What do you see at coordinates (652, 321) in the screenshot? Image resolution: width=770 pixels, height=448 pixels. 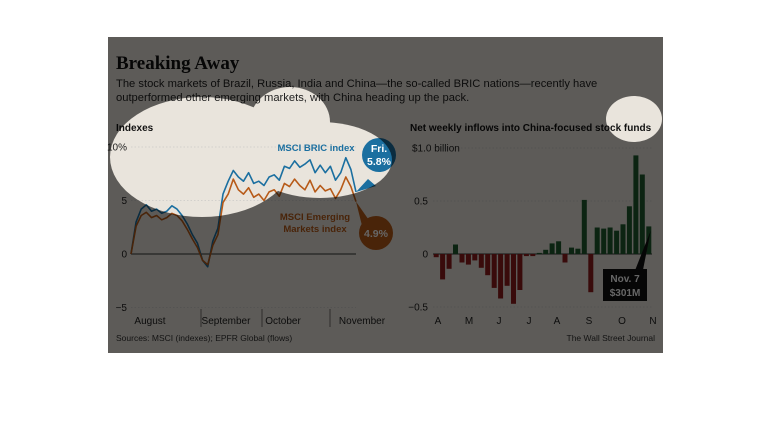 I see `x-tick-label: N` at bounding box center [652, 321].